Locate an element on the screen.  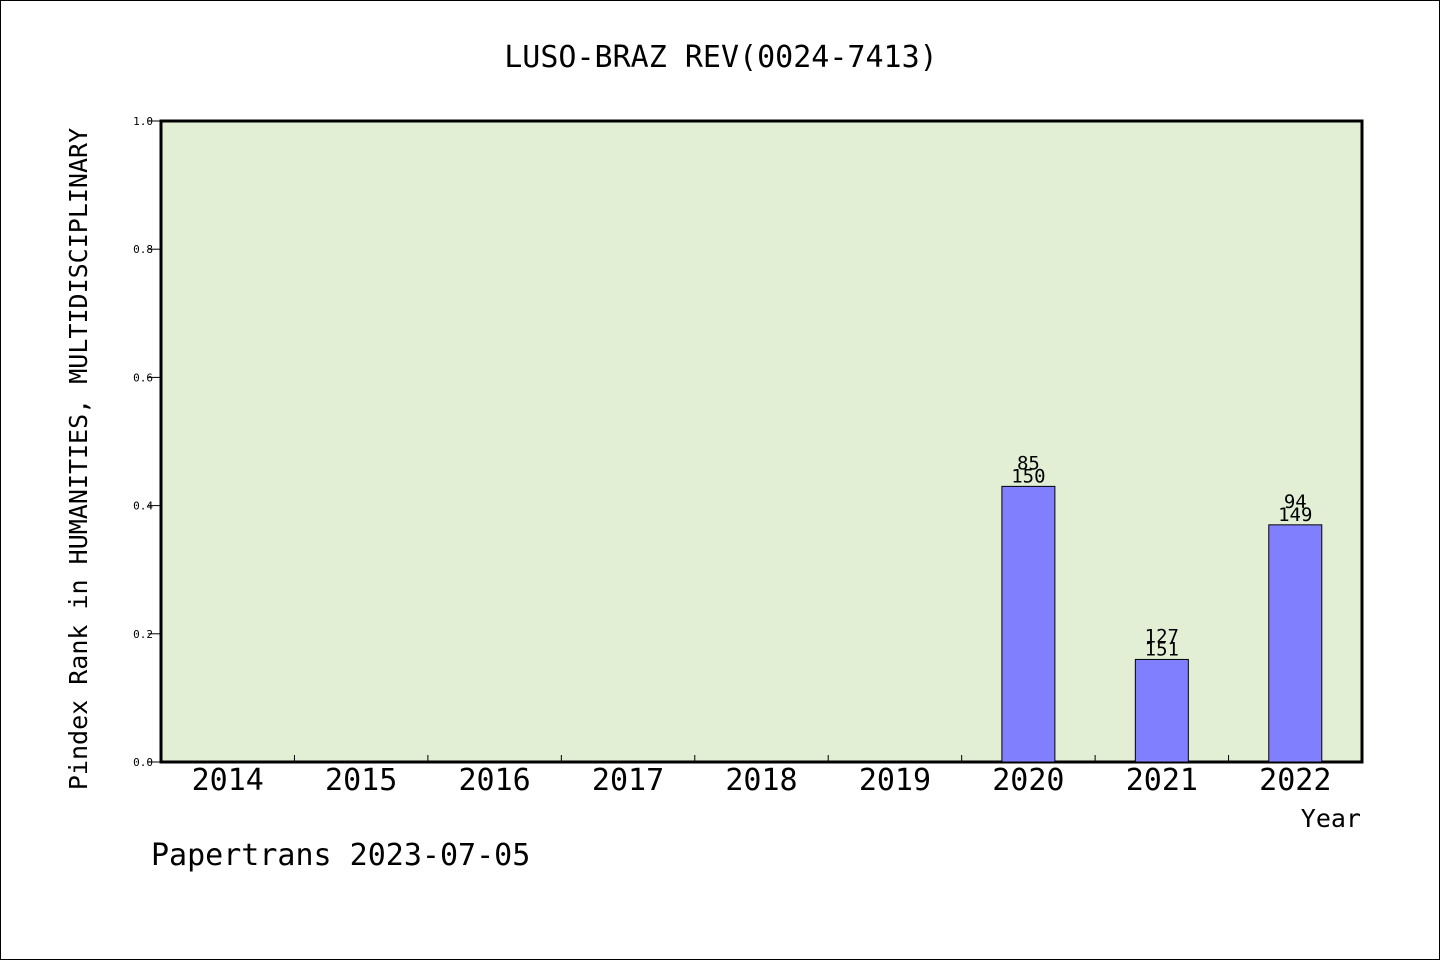
x-axis: 2014 2015 2016 2017 2018 2019 2020 2021 2022 is located at coordinates (761, 776).